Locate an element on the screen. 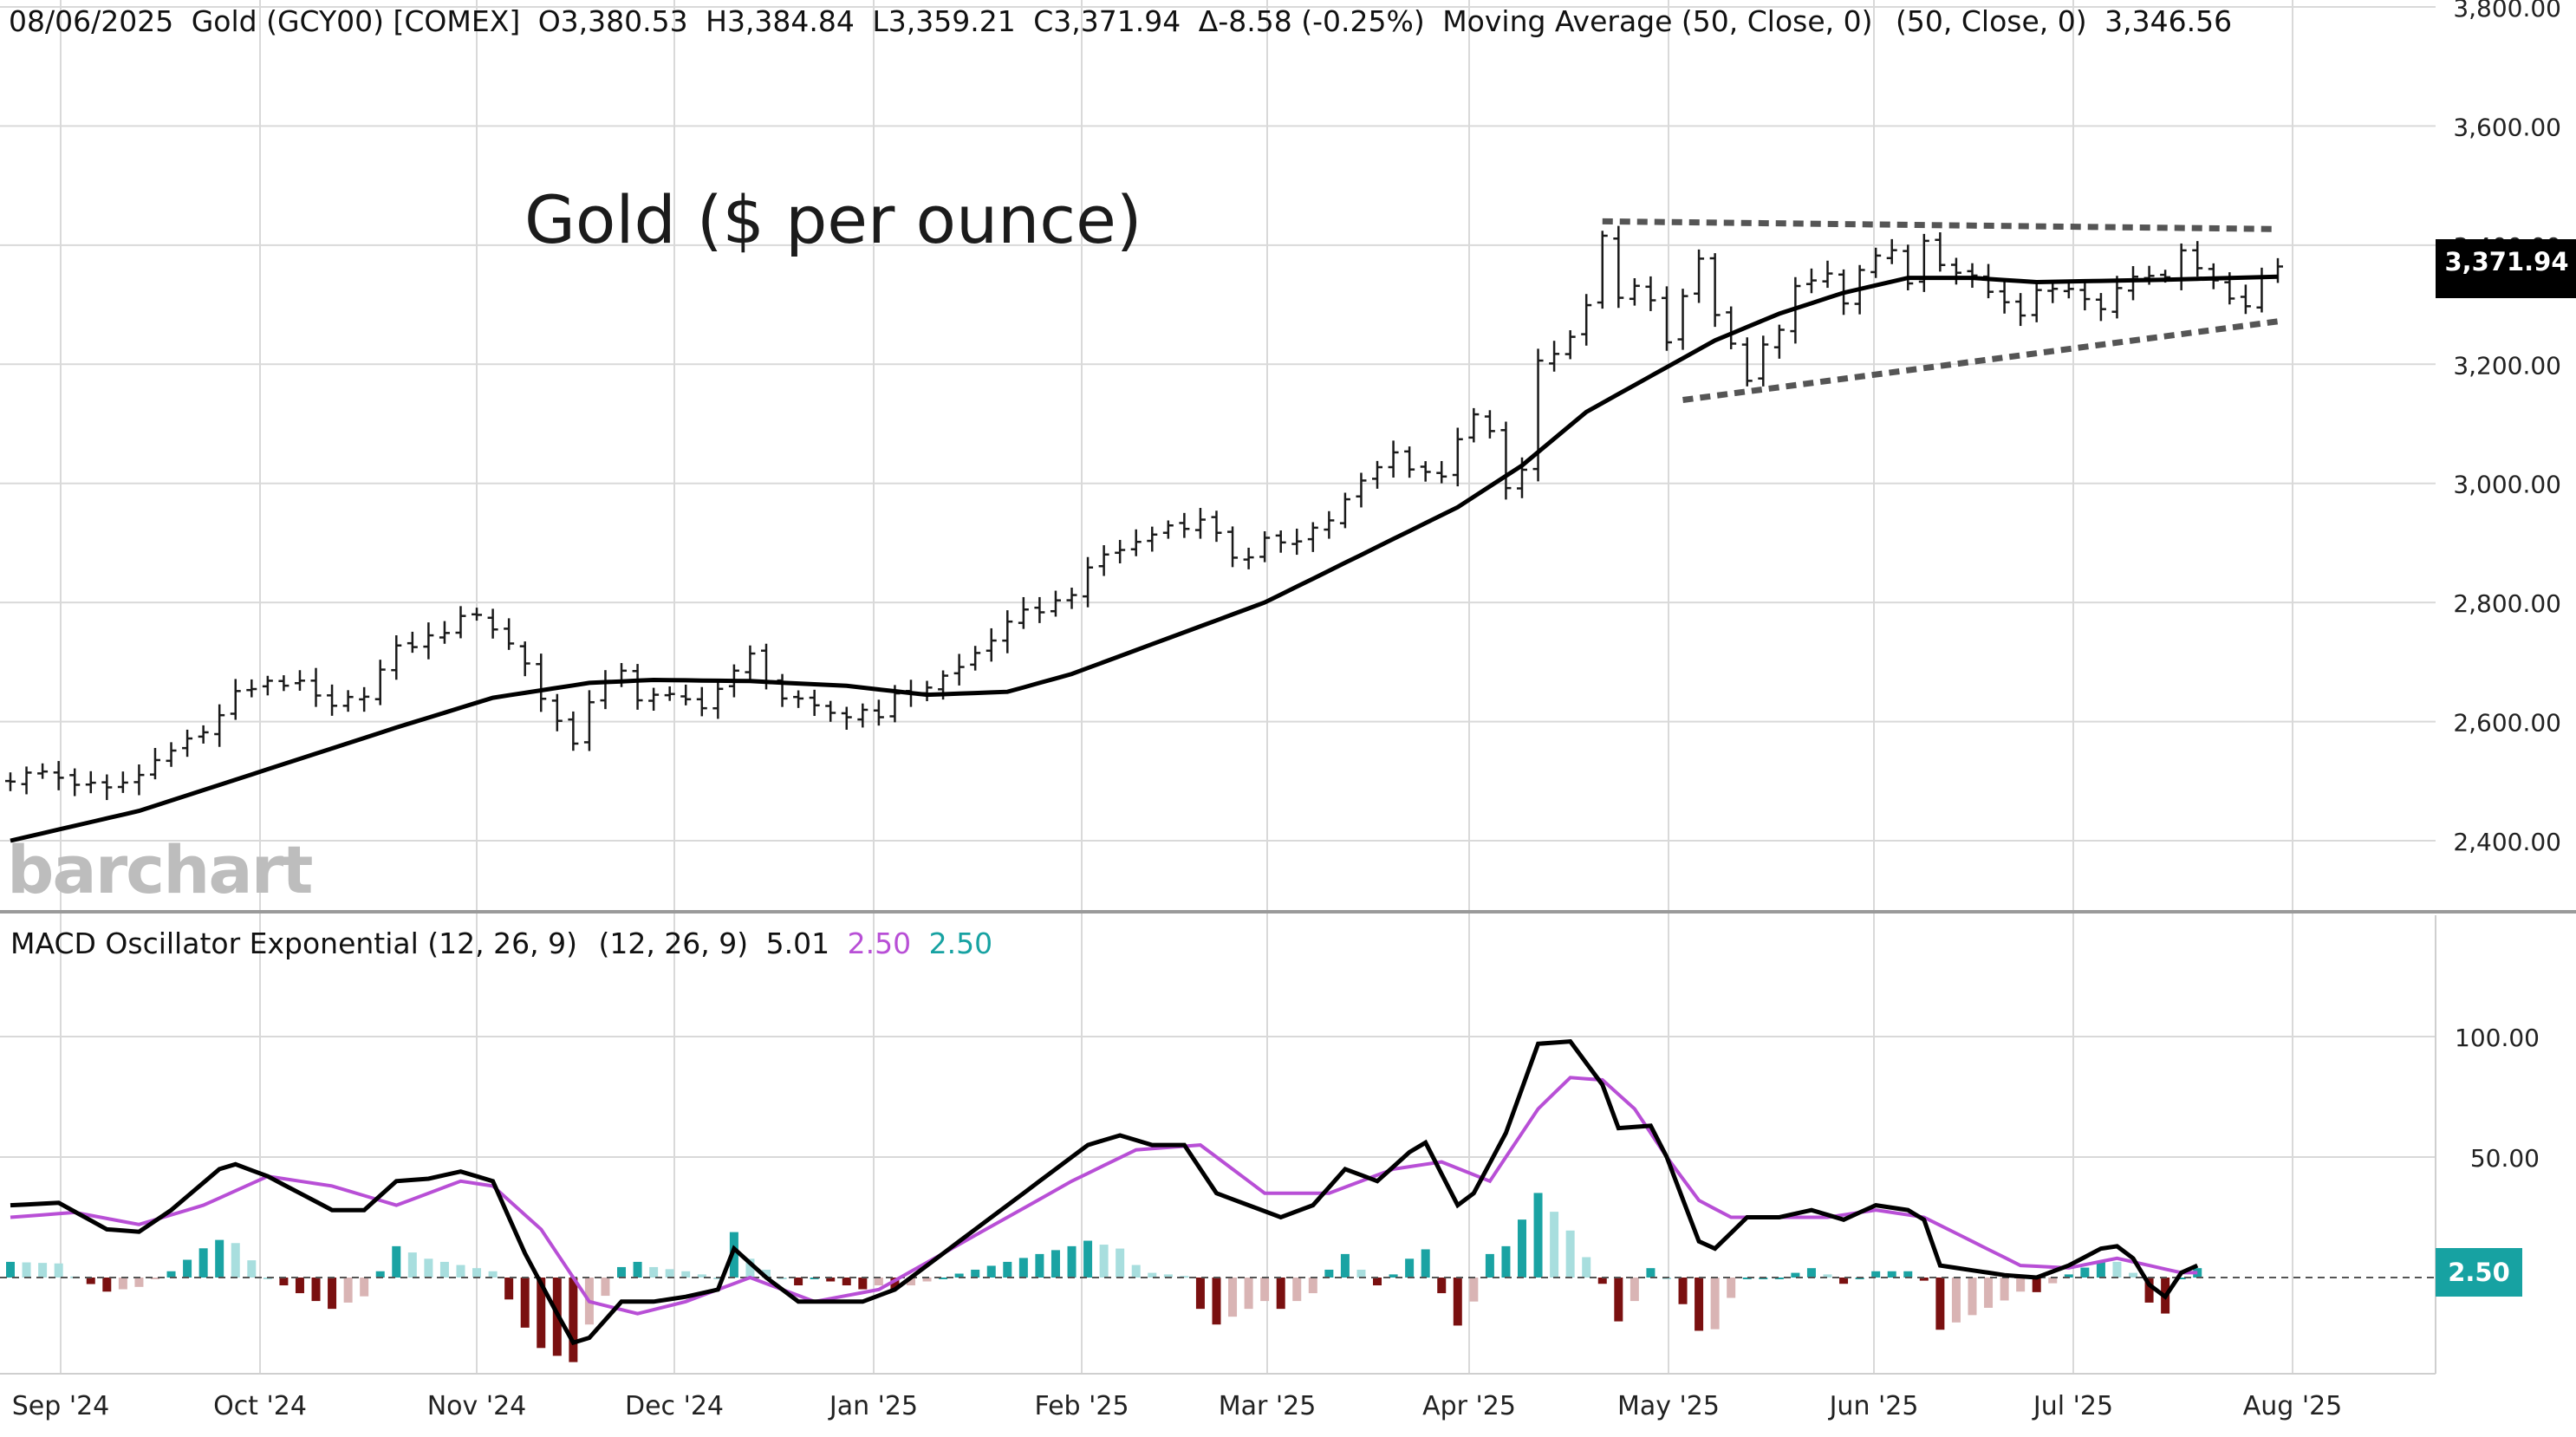 The image size is (2576, 1437). macd-value-badge-text: 2.50 is located at coordinates (2479, 1272).